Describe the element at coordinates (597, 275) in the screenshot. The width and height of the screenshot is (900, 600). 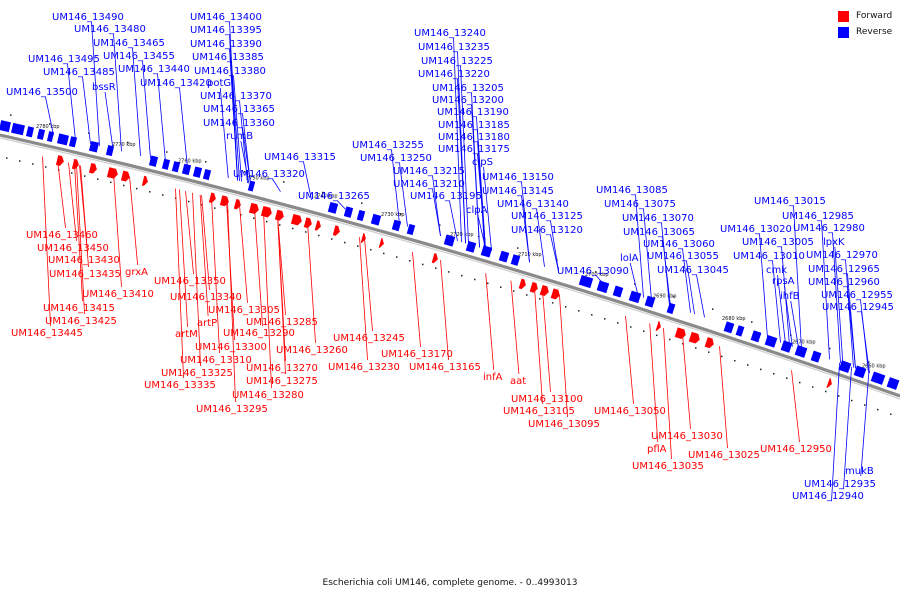
I see `kbp-tick-label: 2700 kbp` at that location.